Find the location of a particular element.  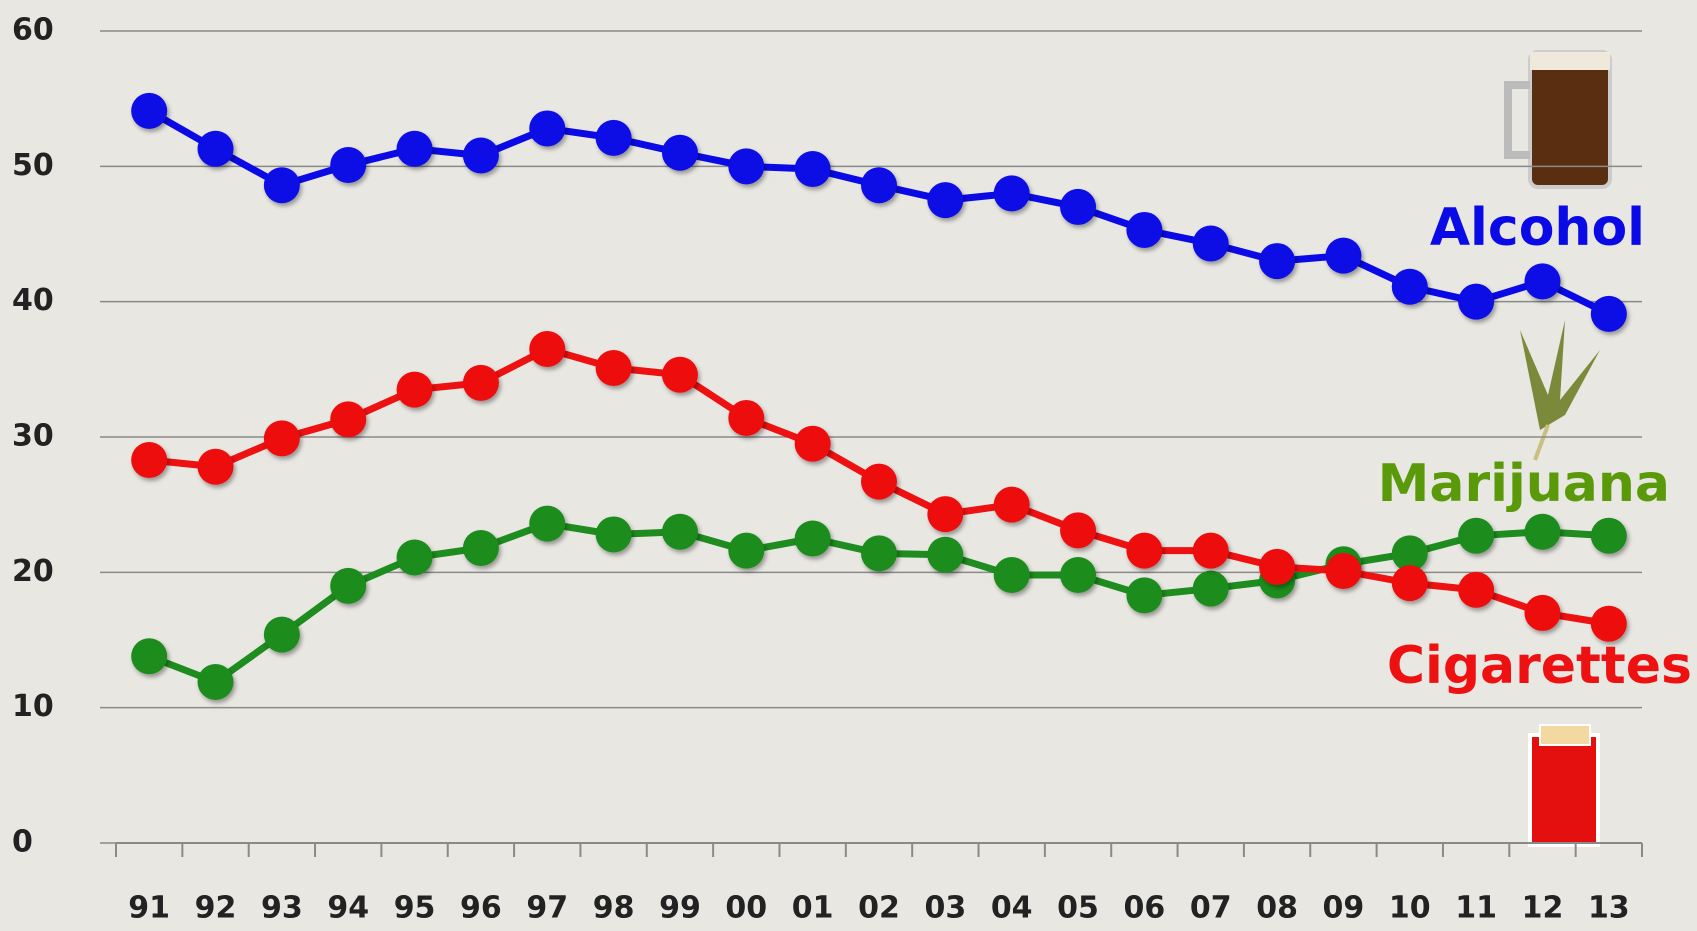

x-tick-label: 06 is located at coordinates (1145, 908).